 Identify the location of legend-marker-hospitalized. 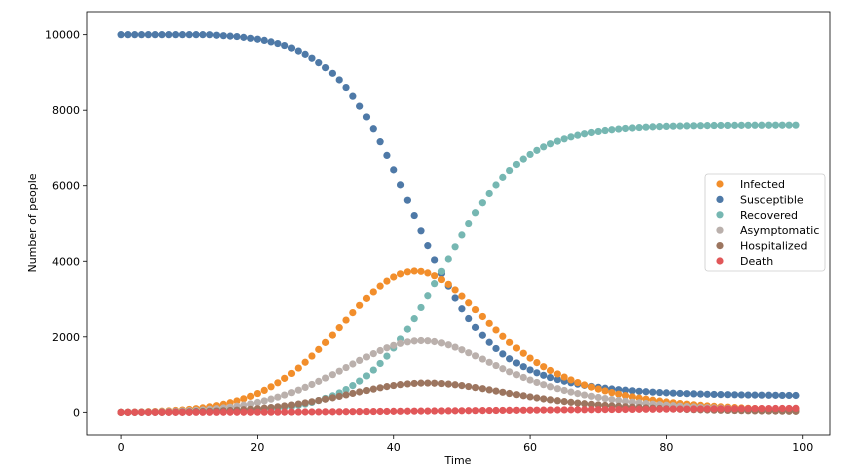
(720, 246).